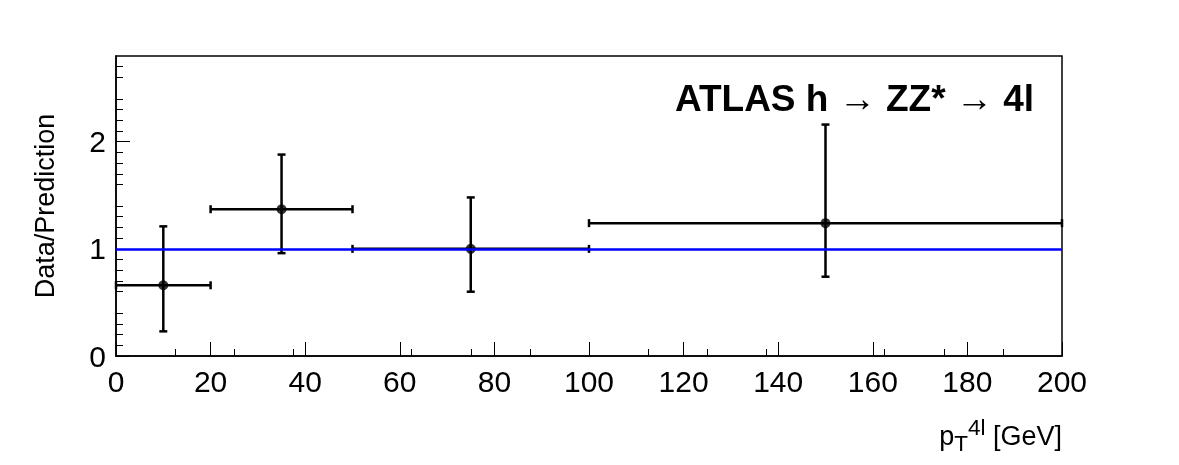  What do you see at coordinates (97, 356) in the screenshot?
I see `y-tick-label: 0` at bounding box center [97, 356].